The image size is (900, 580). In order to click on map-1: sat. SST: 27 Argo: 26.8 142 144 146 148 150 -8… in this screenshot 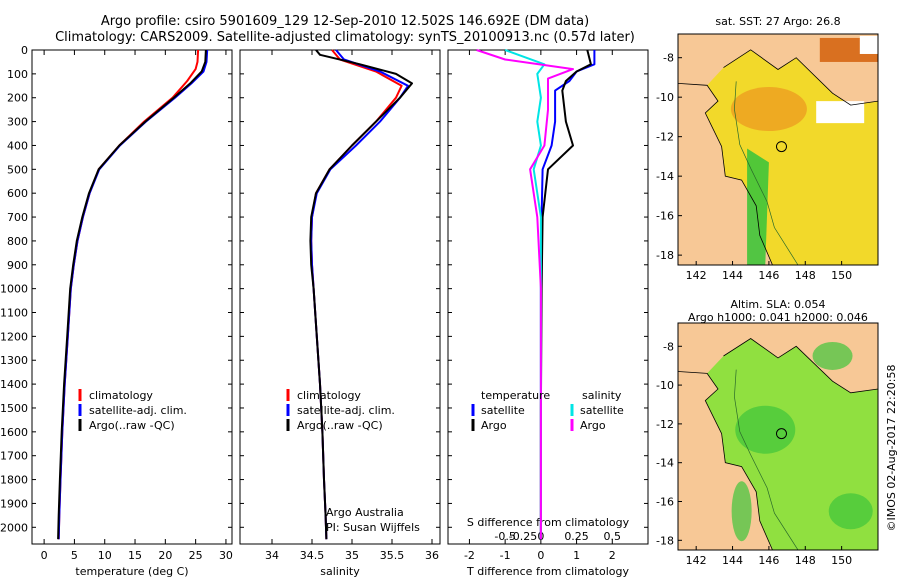, I will do `click(767, 148)`.